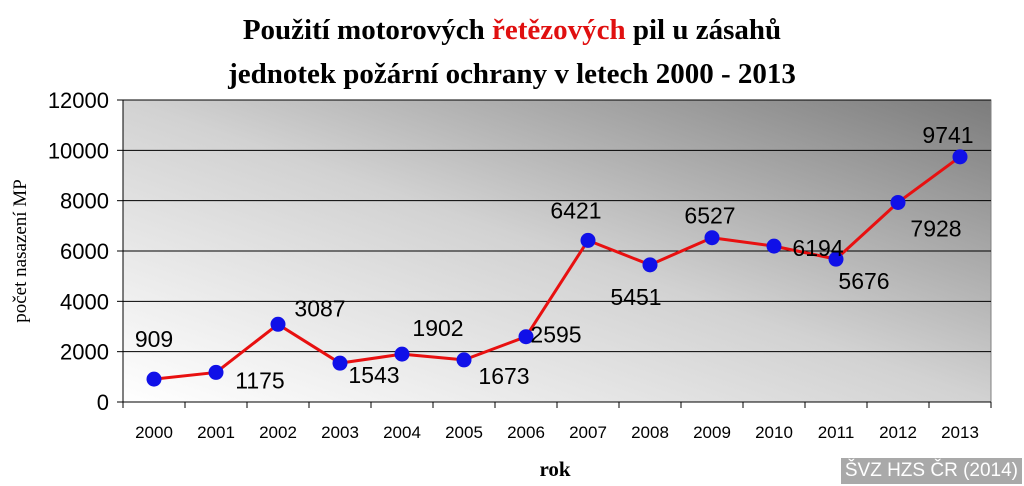 This screenshot has height=486, width=1024. What do you see at coordinates (526, 432) in the screenshot?
I see `x-tick-label: 2006` at bounding box center [526, 432].